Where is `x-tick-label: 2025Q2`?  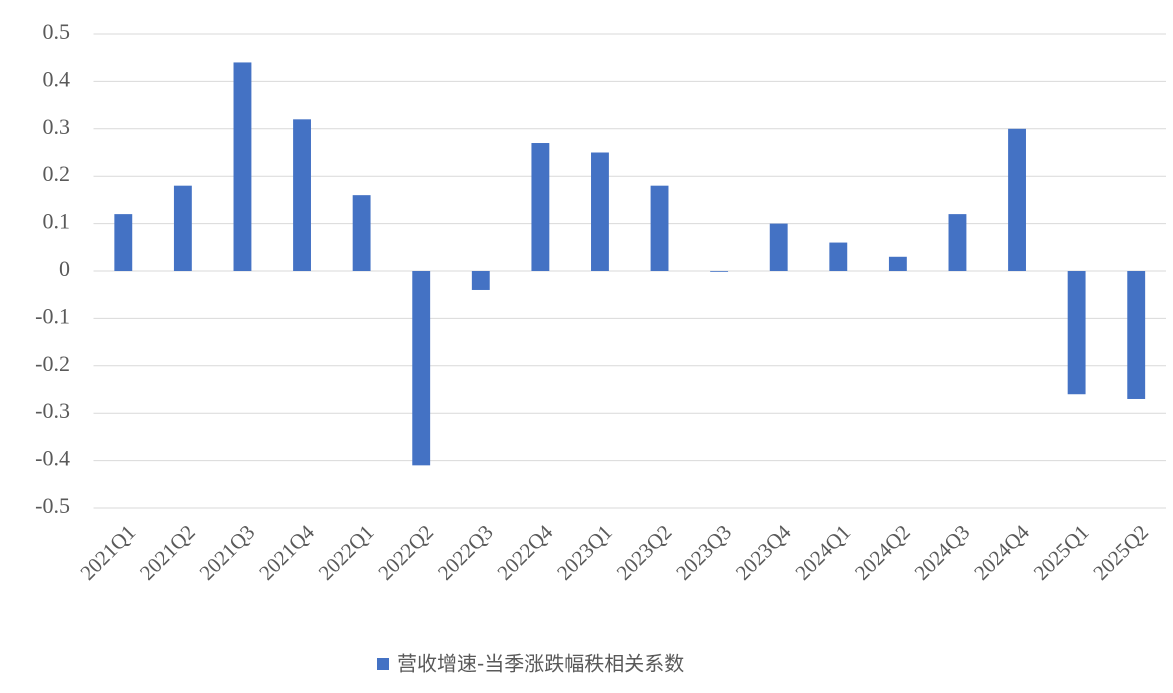 x-tick-label: 2025Q2 is located at coordinates (1120, 552).